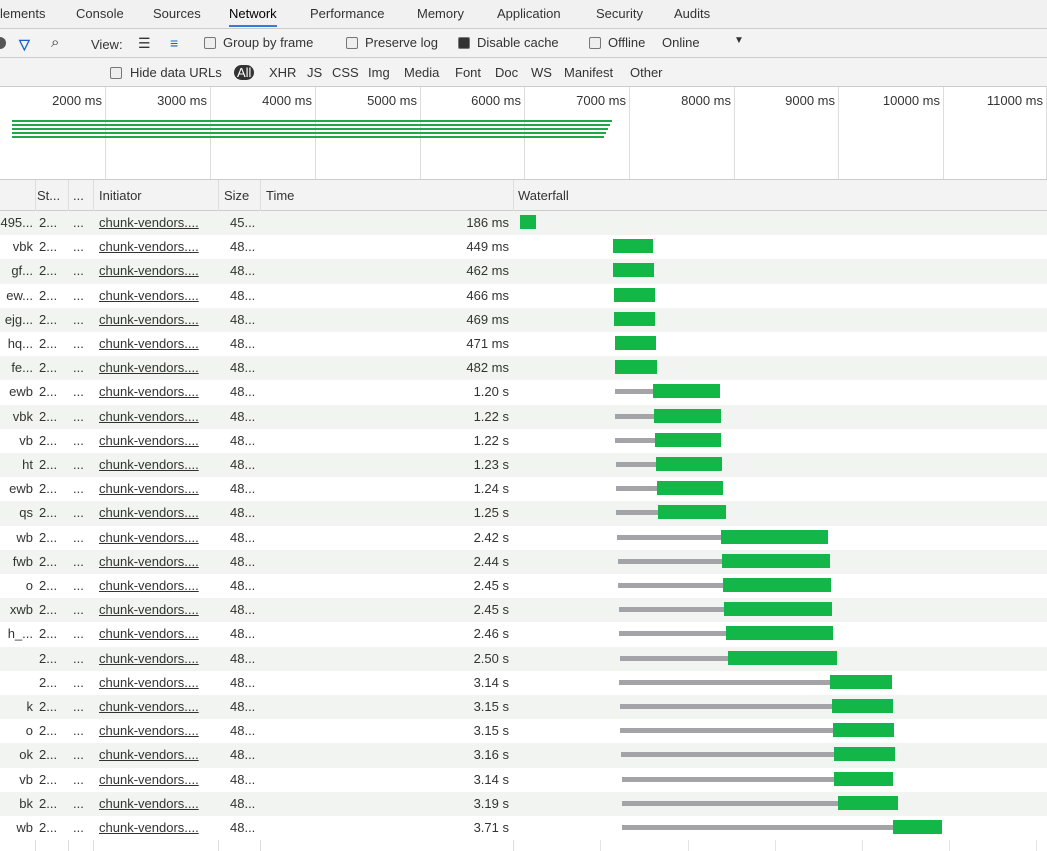 The height and width of the screenshot is (851, 1047). Describe the element at coordinates (401, 42) in the screenshot. I see `checkbox-label: Preserve log` at that location.